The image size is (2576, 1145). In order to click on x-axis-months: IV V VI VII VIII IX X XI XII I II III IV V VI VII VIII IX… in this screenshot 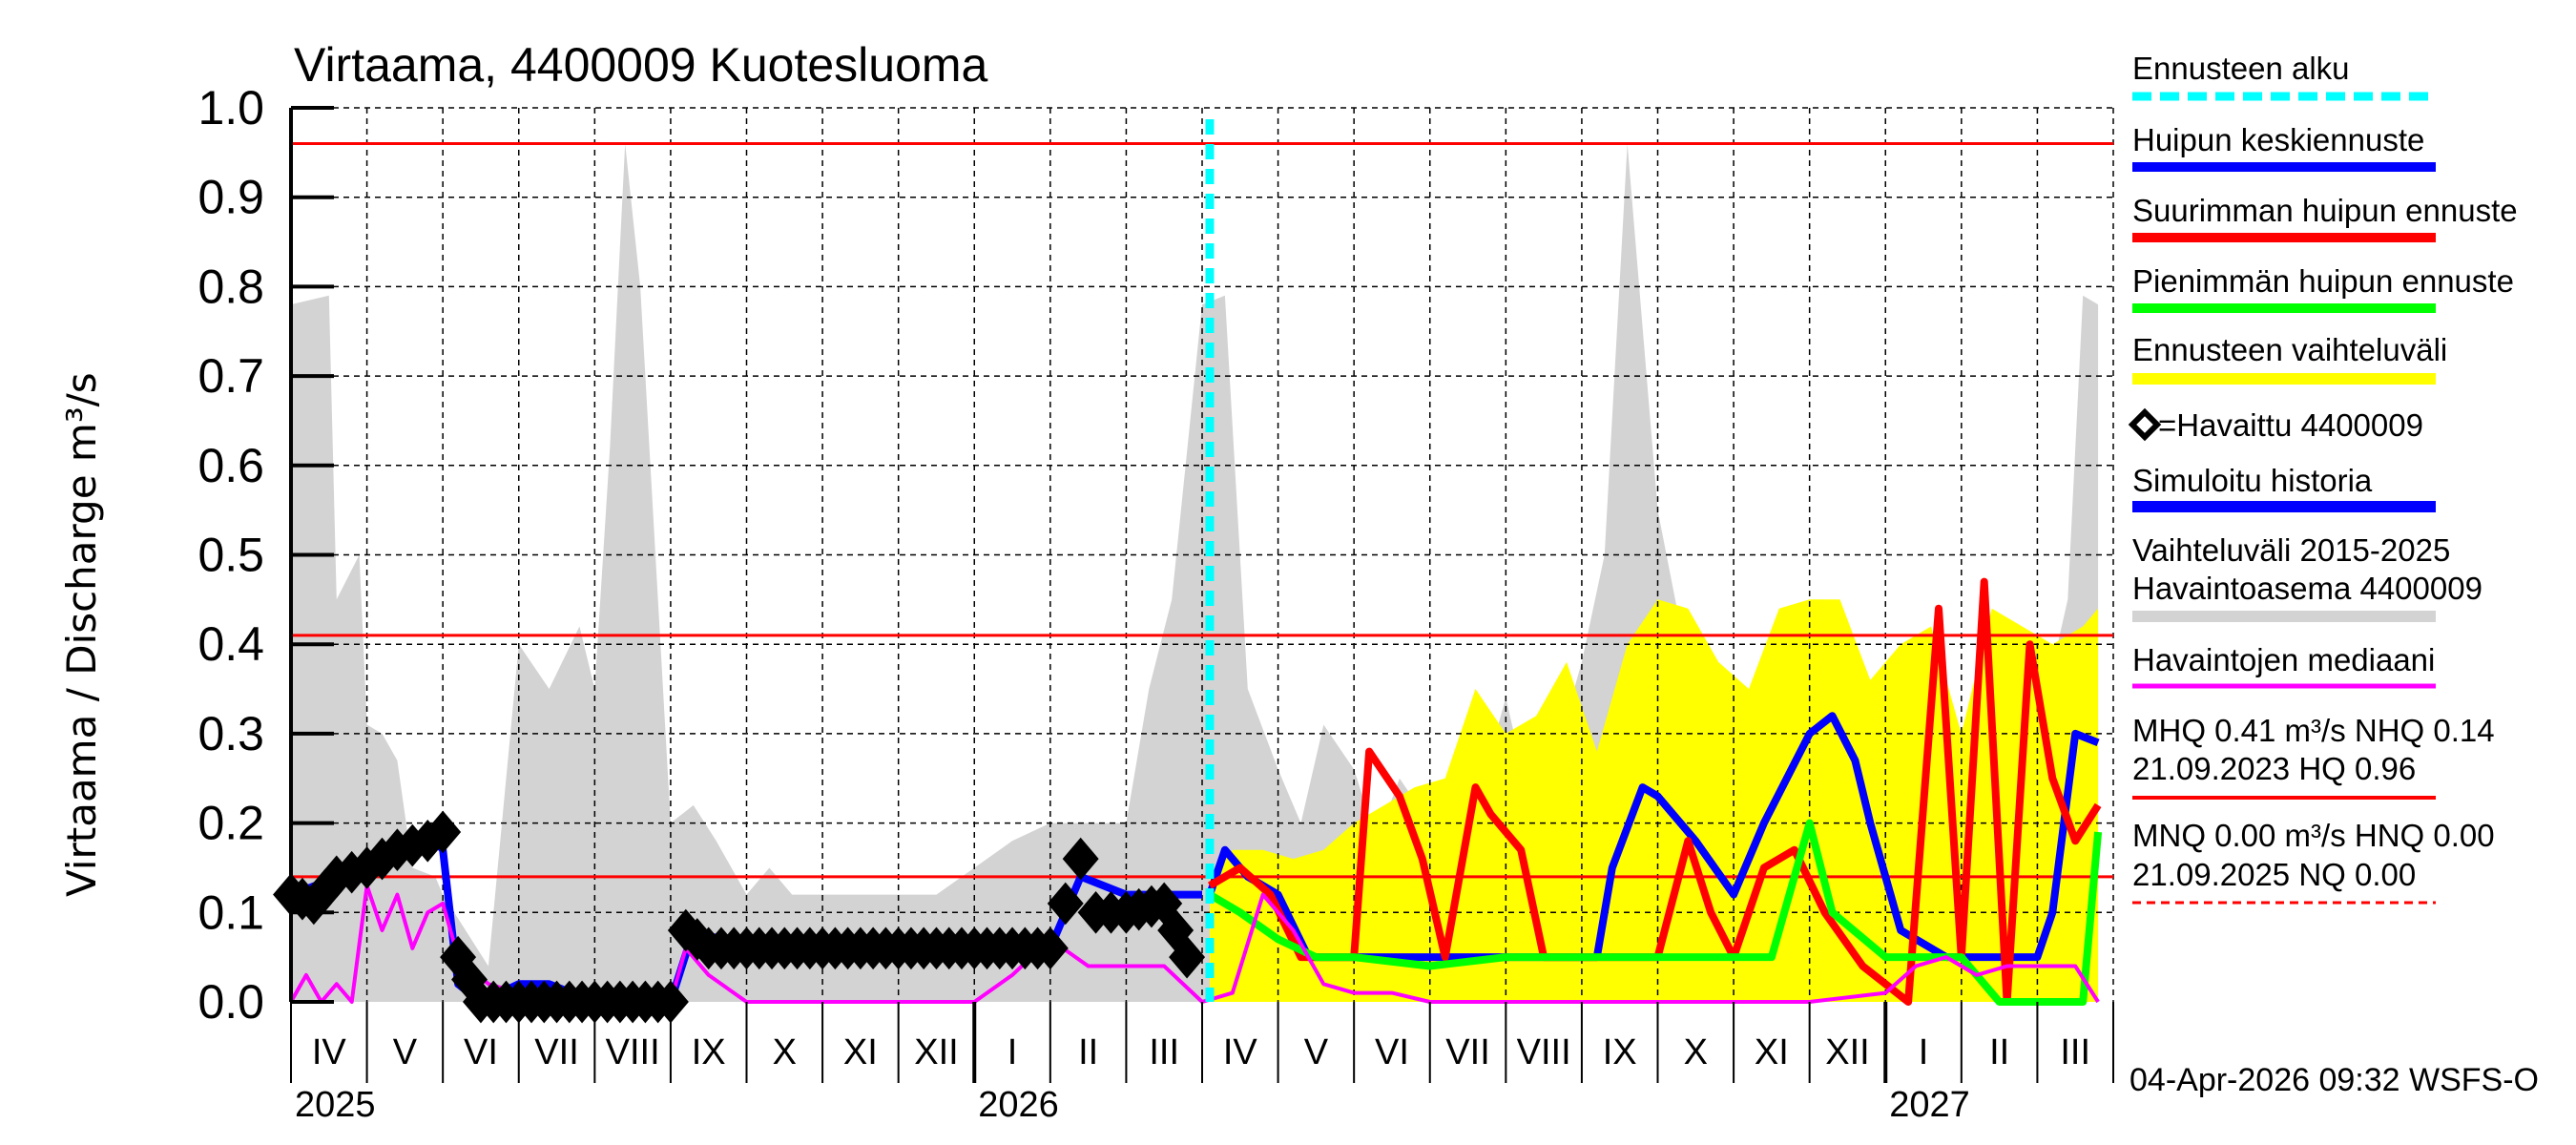, I will do `click(1192, 1078)`.